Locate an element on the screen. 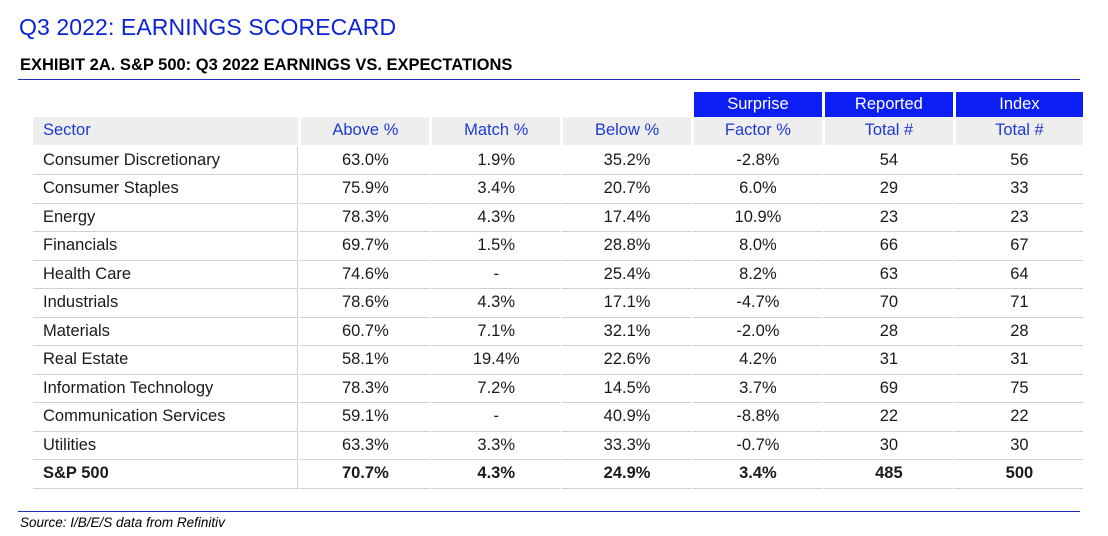  table-row: Energy 78.3% 4.3% 17.4% 10.9% 23 23 is located at coordinates (558, 217).